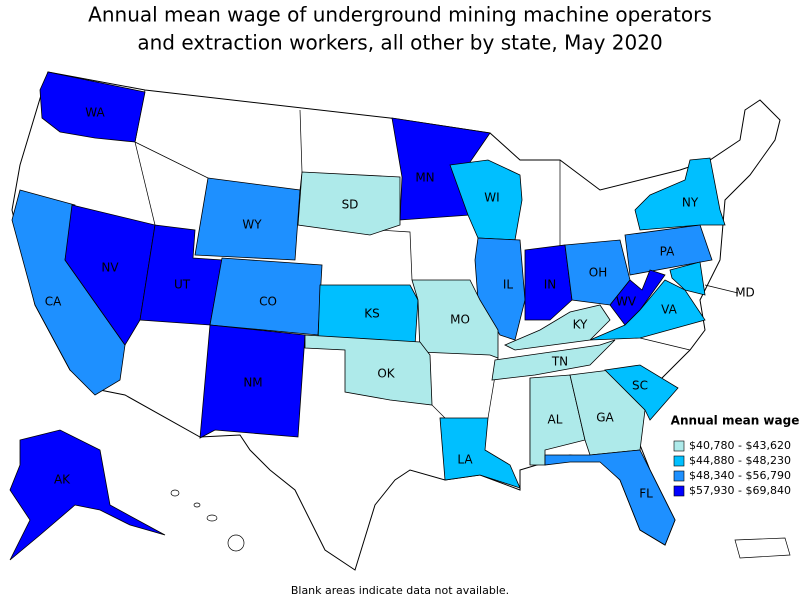 The width and height of the screenshot is (800, 600). What do you see at coordinates (508, 285) in the screenshot?
I see `state-label: IL` at bounding box center [508, 285].